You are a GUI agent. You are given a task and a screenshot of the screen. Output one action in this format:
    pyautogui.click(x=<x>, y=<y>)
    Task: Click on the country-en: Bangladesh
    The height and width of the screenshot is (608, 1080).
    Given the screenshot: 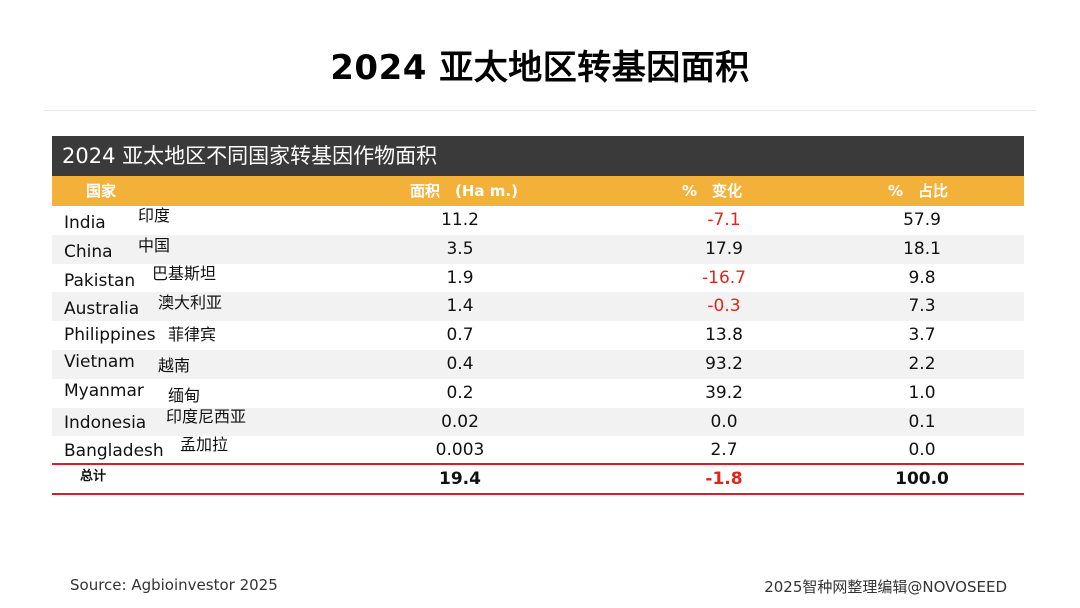 What is the action you would take?
    pyautogui.click(x=114, y=451)
    